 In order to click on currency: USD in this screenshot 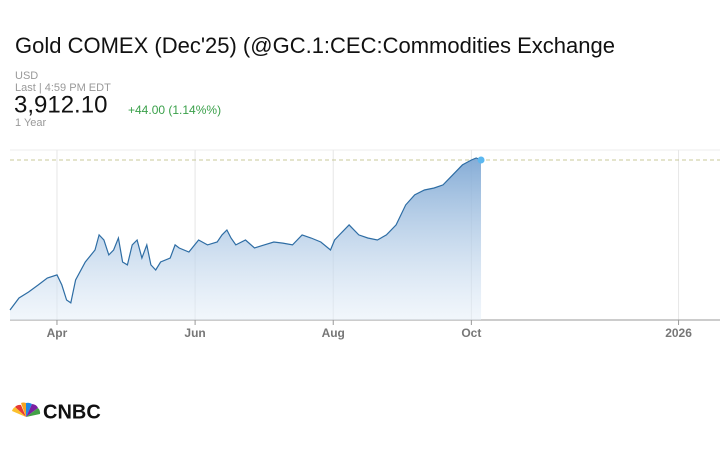, I will do `click(26, 76)`.